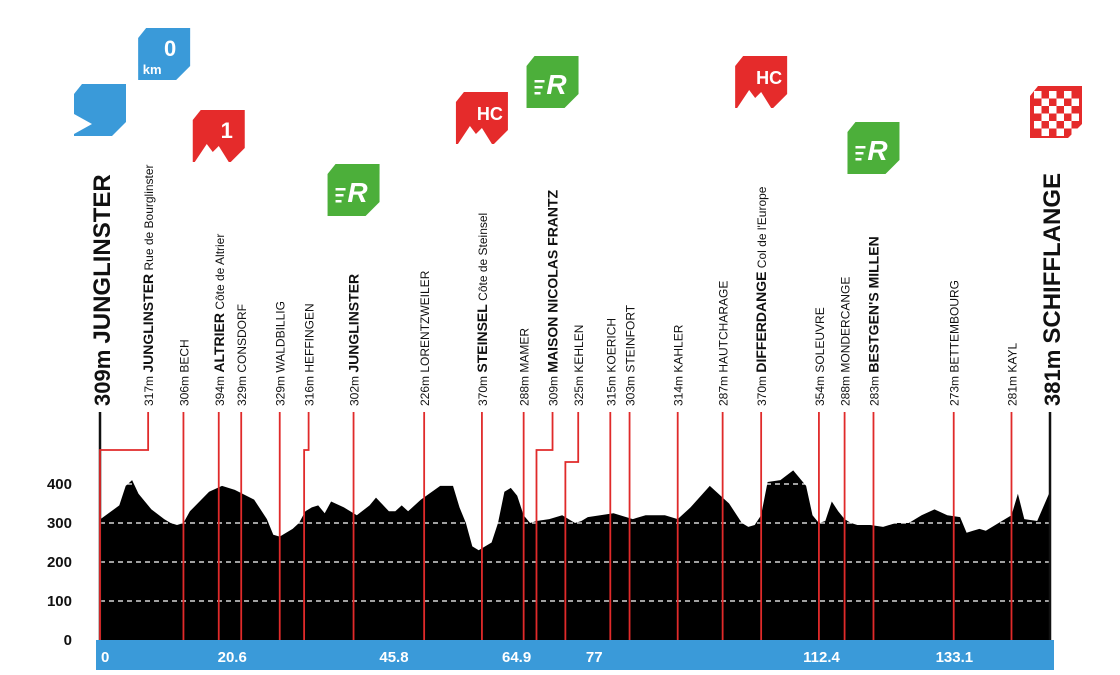 The height and width of the screenshot is (675, 1120). I want to click on location-label: 283m BESTGEN'S MILLEN, so click(873, 321).